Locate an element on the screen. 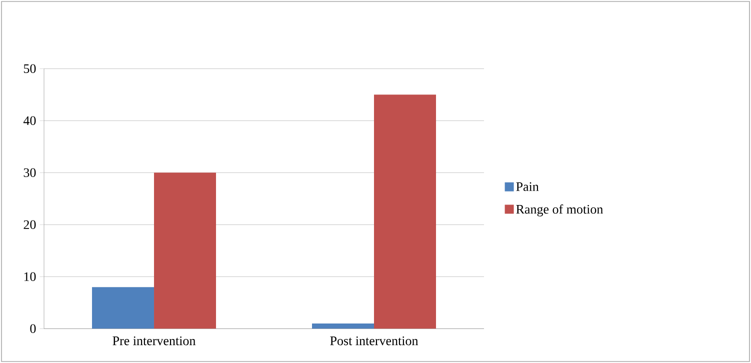 The width and height of the screenshot is (751, 363). x-tick-label: Pre intervention is located at coordinates (154, 341).